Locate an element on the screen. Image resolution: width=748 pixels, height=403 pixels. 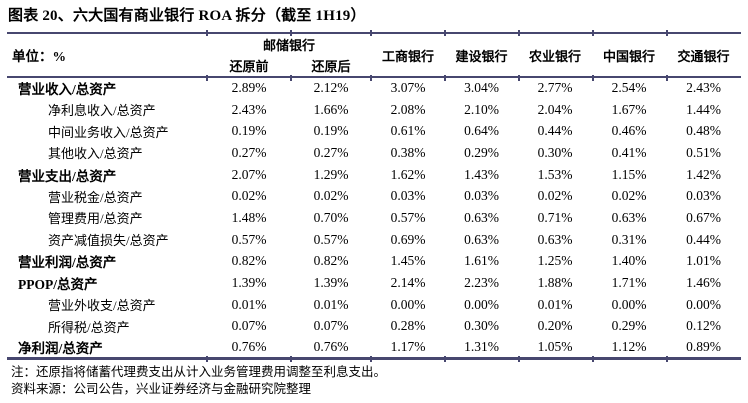
value-cell: 1.05% is located at coordinates (555, 347).